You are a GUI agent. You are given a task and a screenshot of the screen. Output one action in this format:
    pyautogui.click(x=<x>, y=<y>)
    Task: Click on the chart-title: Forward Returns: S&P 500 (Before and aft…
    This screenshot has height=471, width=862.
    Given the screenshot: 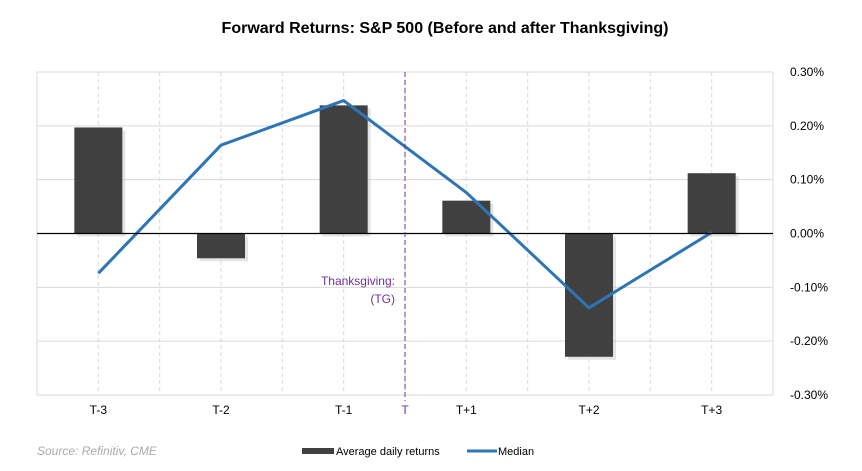 What is the action you would take?
    pyautogui.click(x=445, y=28)
    